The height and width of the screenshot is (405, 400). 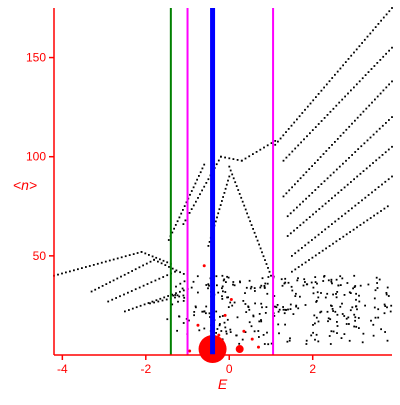 What do you see at coordinates (36, 58) in the screenshot?
I see `y-tick-label: 150` at bounding box center [36, 58].